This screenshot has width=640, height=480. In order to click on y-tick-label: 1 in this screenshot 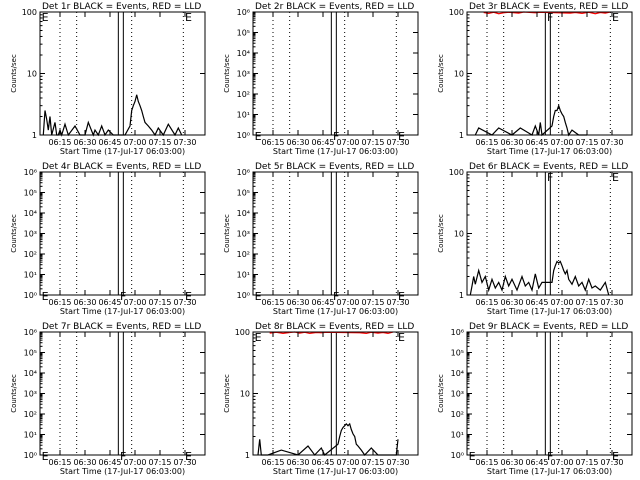, I will do `click(34, 135)`.